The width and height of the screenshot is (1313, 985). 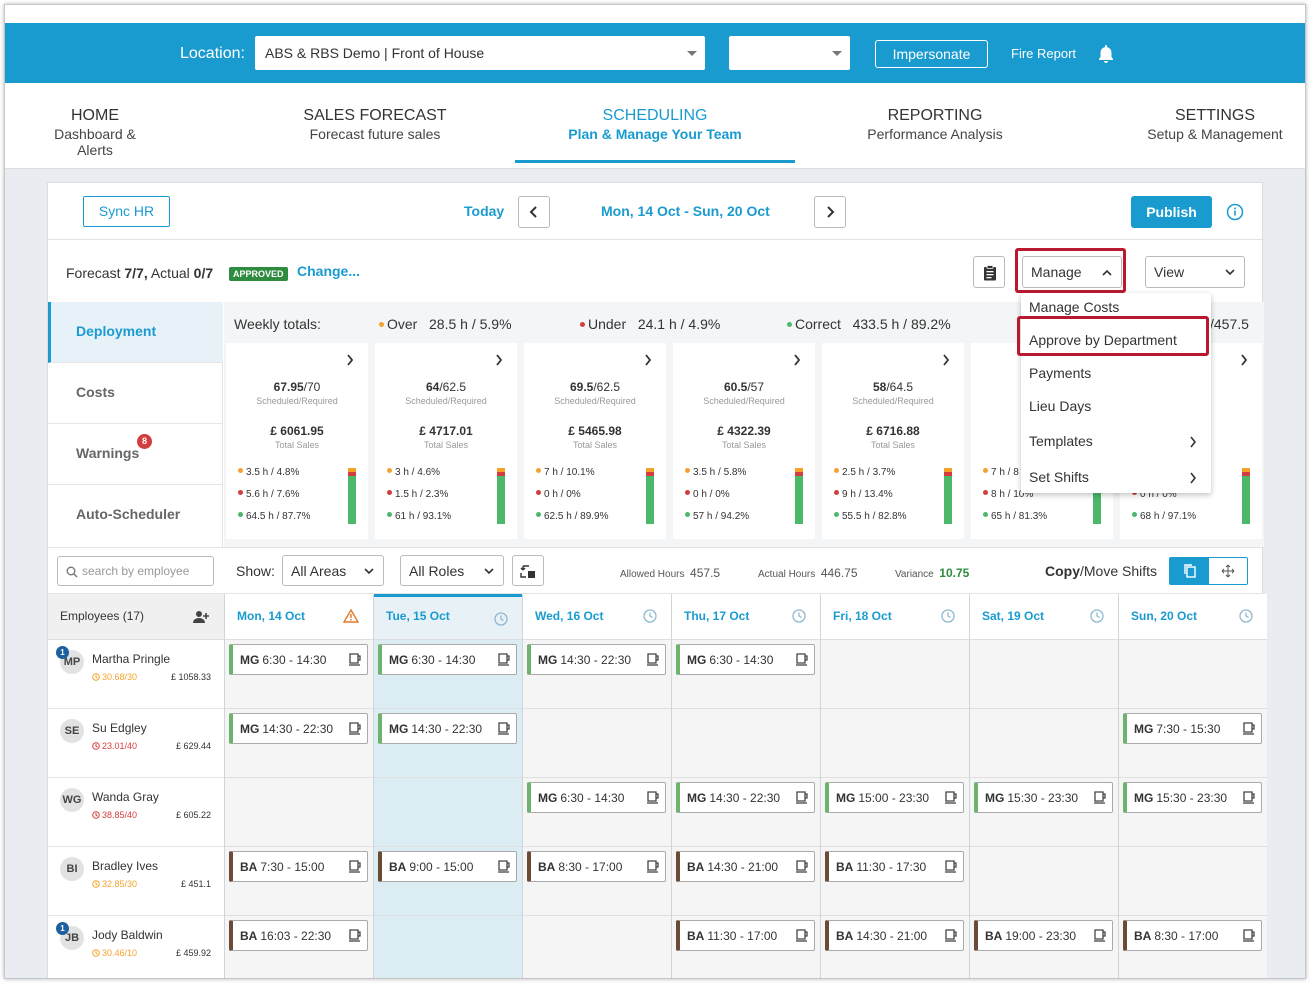 I want to click on under-dot-icon, so click(x=582, y=324).